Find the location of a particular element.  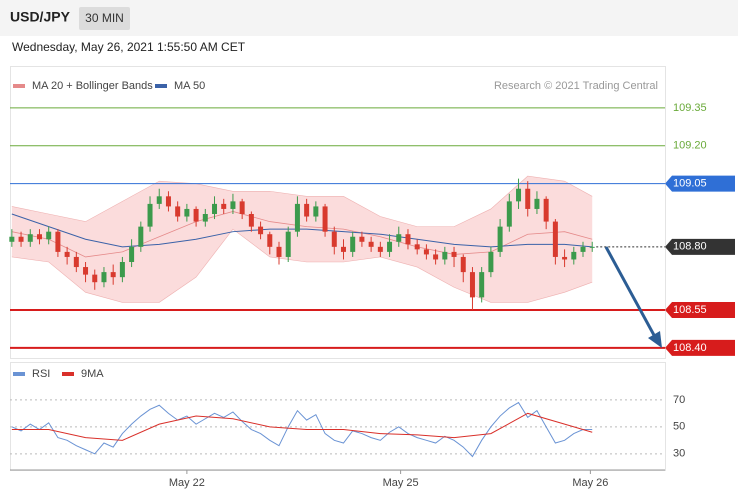

level-label: 108.40 is located at coordinates (690, 348).